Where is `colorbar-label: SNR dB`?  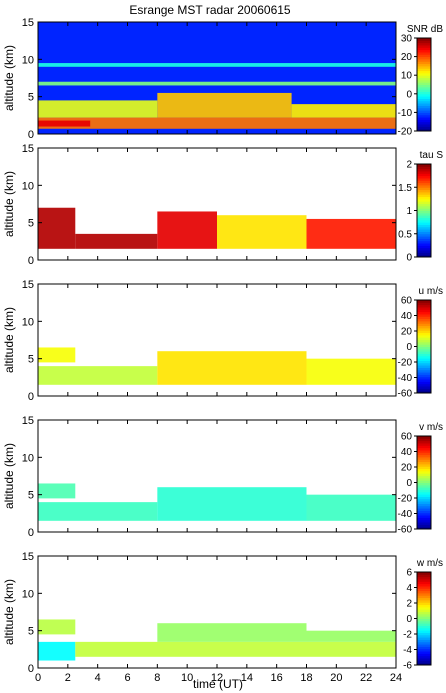 colorbar-label: SNR dB is located at coordinates (425, 29).